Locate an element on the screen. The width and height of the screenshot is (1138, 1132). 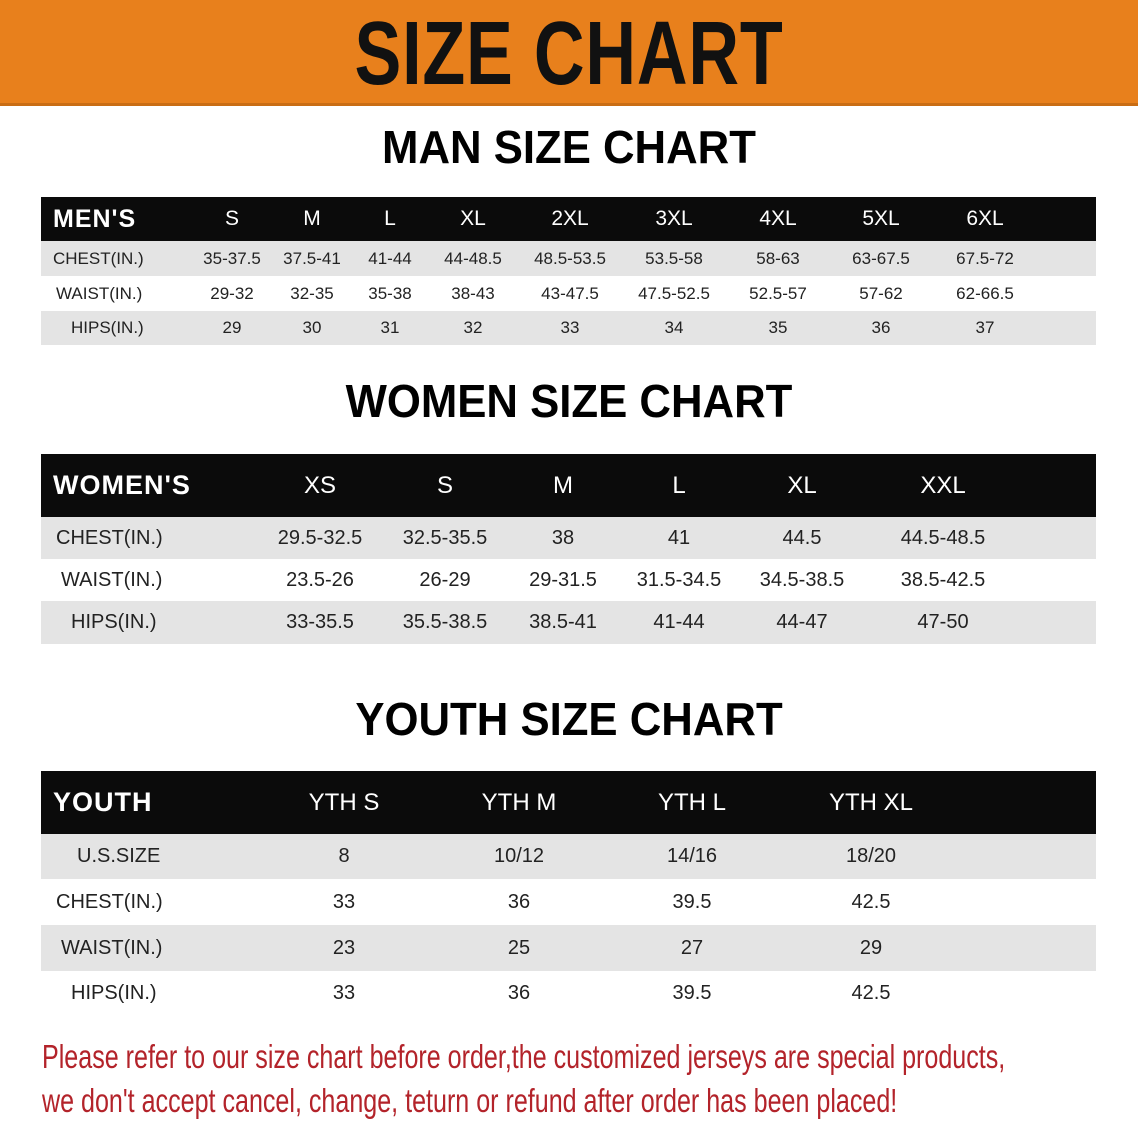
measurement-value: 26-29 is located at coordinates (445, 580).